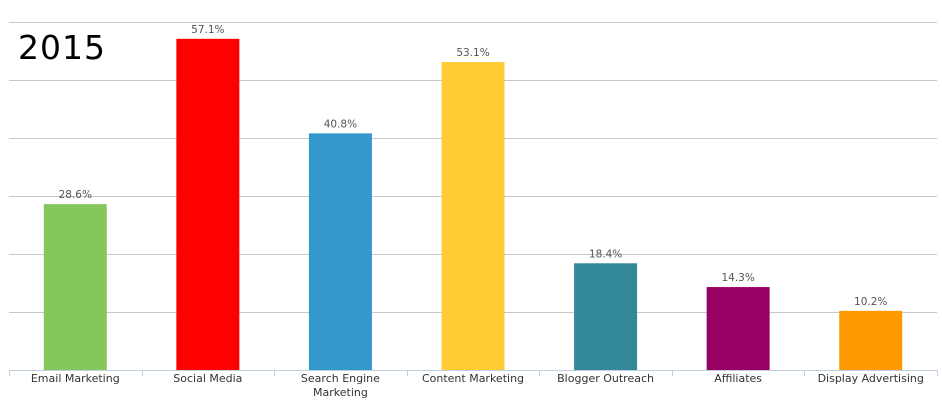 This screenshot has width=942, height=405. I want to click on data-label: 28.6%, so click(75, 195).